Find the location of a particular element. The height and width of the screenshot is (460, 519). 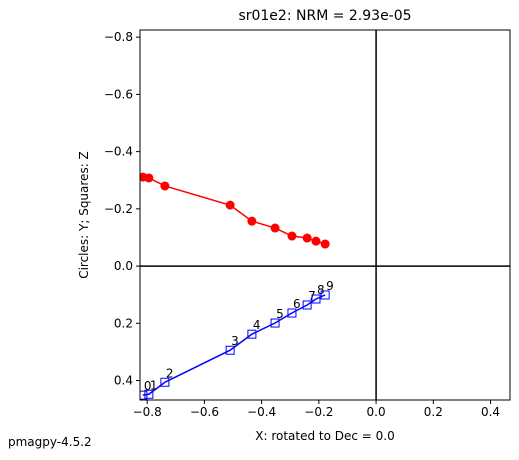

y-tick-label: 0.0 is located at coordinates (123, 266).